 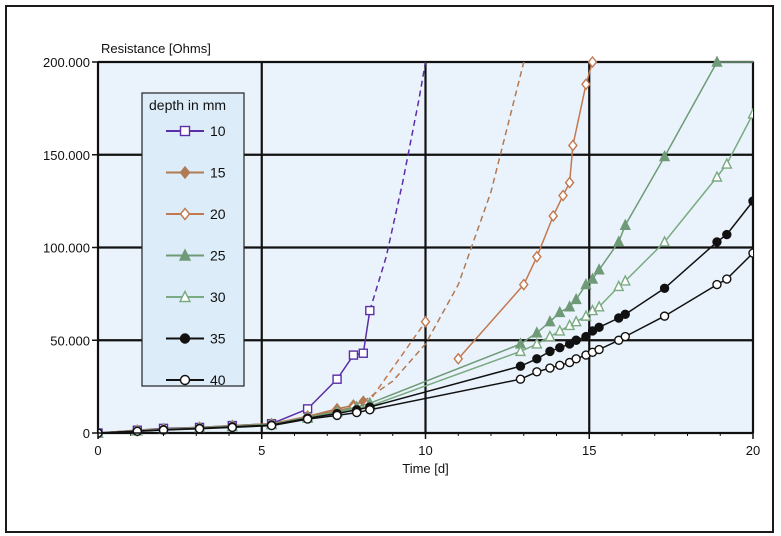 I want to click on legend-item-20: 20, so click(x=196, y=214).